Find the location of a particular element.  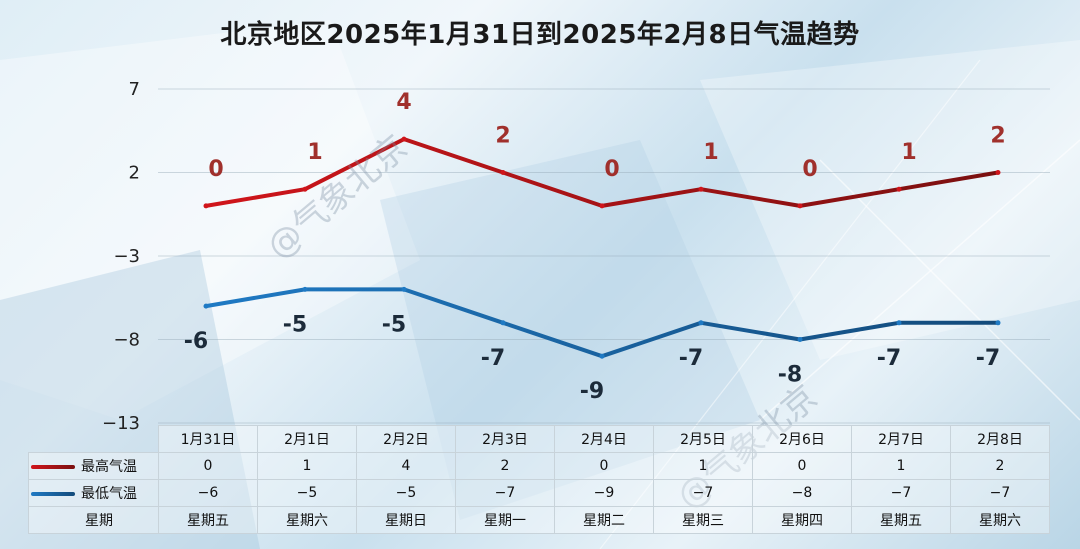

table-cell: 2月1日 is located at coordinates (307, 439).